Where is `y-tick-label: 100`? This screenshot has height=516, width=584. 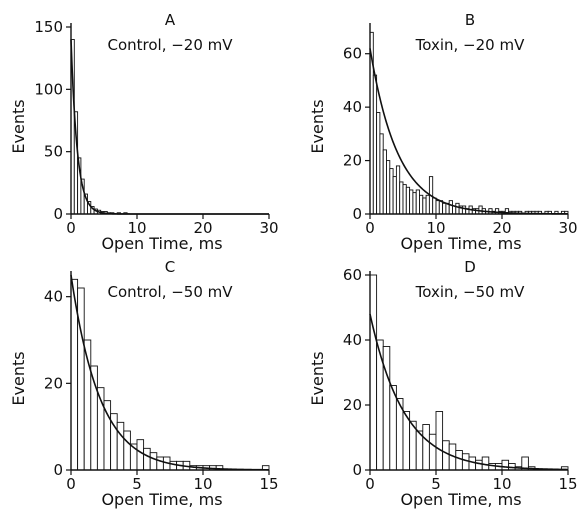
y-tick-label: 100 is located at coordinates (48, 89).